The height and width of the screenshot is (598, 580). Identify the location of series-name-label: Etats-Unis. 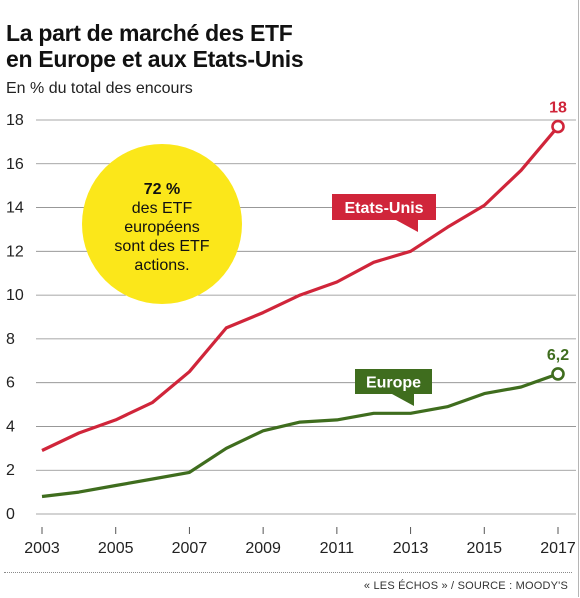
(383, 208).